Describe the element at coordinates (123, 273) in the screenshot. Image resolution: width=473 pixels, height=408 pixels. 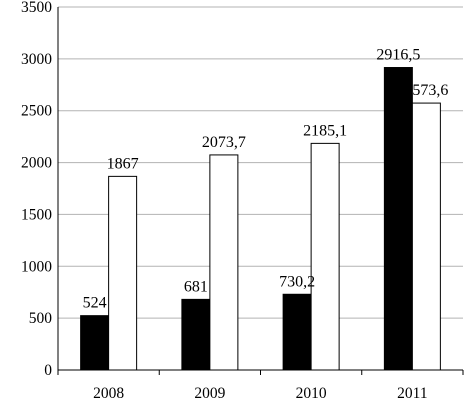
I see `bar-light-2008` at that location.